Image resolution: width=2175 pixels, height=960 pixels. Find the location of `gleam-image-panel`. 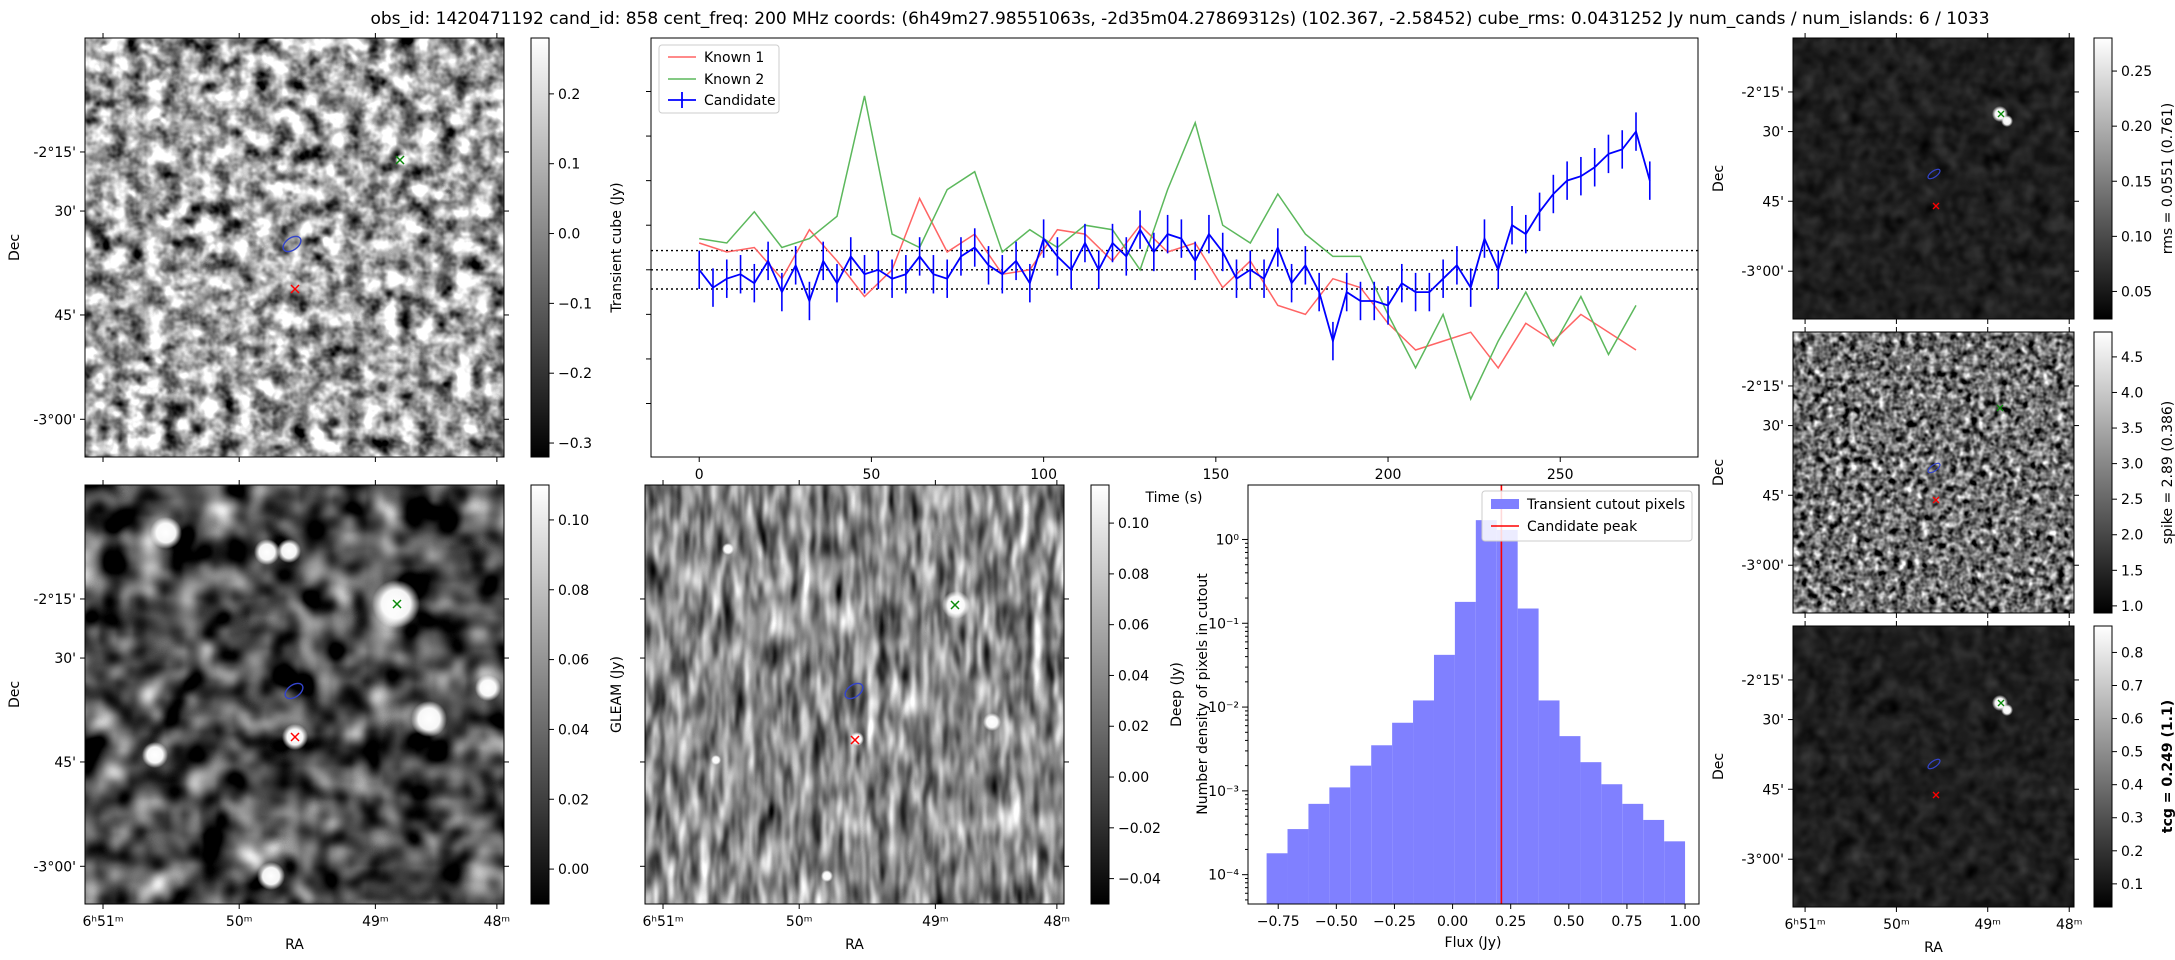

gleam-image-panel is located at coordinates (294, 694).